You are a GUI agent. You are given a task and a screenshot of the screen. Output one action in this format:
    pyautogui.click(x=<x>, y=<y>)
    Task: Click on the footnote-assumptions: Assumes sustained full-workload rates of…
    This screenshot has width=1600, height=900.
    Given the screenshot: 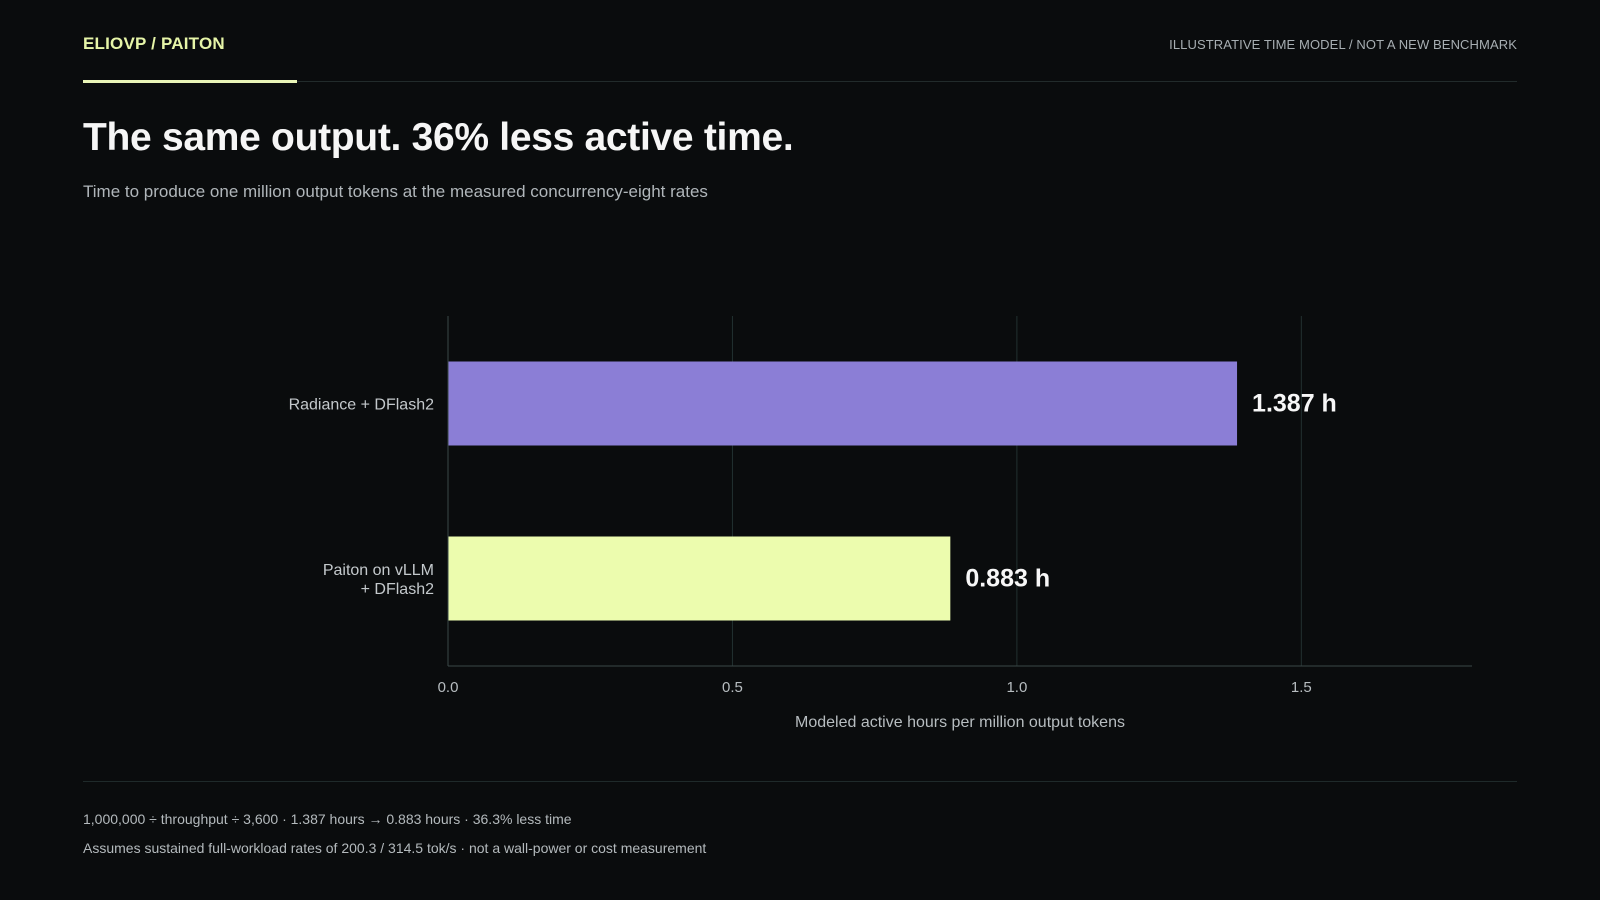 What is the action you would take?
    pyautogui.click(x=395, y=848)
    